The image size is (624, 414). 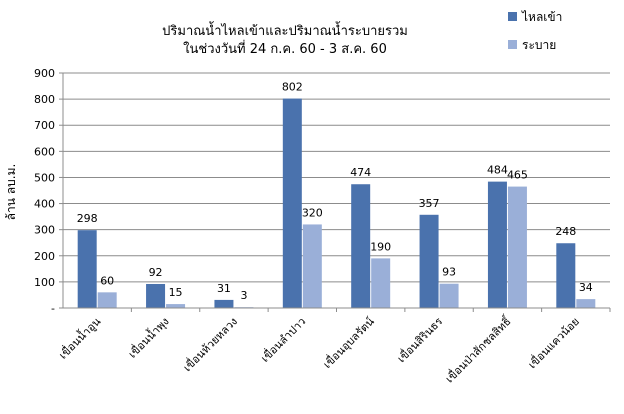 What do you see at coordinates (348, 342) in the screenshot?
I see `x-category-label: เขื่อนอุบลรัตน์` at bounding box center [348, 342].